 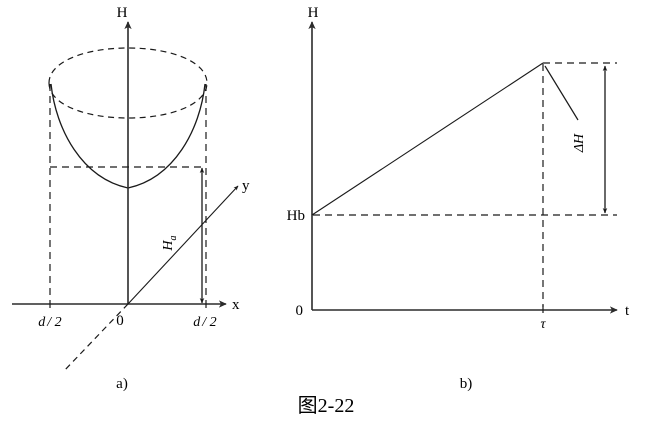 I want to click on label-right-d-over-2: d/ 2, so click(x=204, y=322).